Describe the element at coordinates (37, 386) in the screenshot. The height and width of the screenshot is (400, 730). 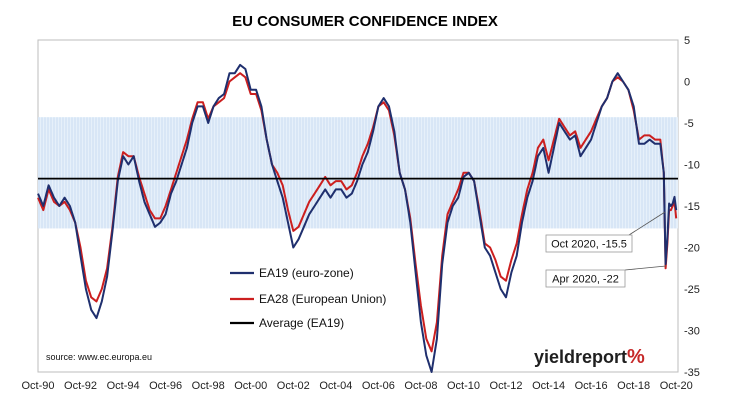
I see `x-tick-label: Oct-90` at that location.